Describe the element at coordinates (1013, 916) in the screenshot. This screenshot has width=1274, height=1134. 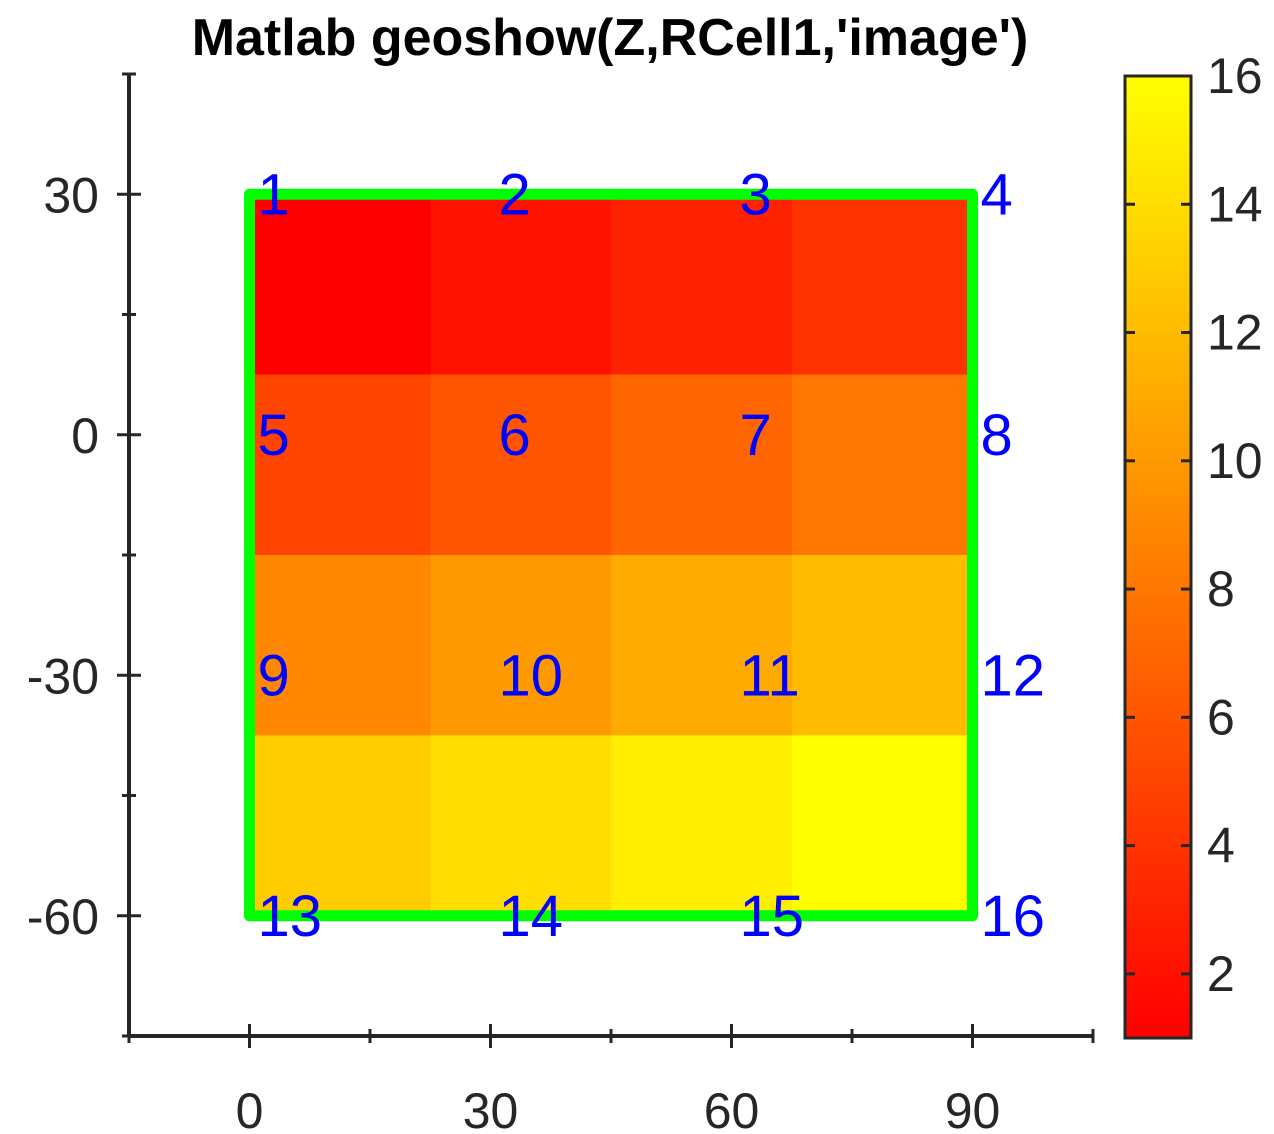
I see `cell-label: 16` at that location.